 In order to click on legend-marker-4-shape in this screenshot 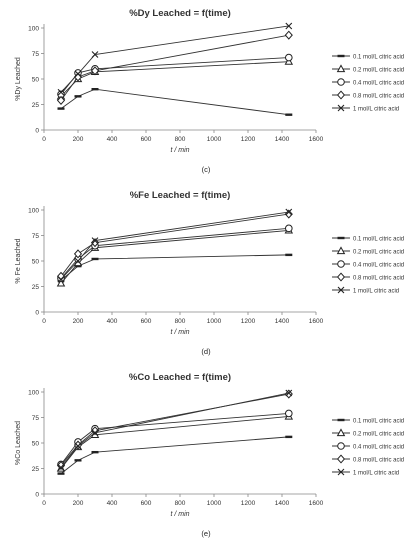, I will do `click(341, 277)`.